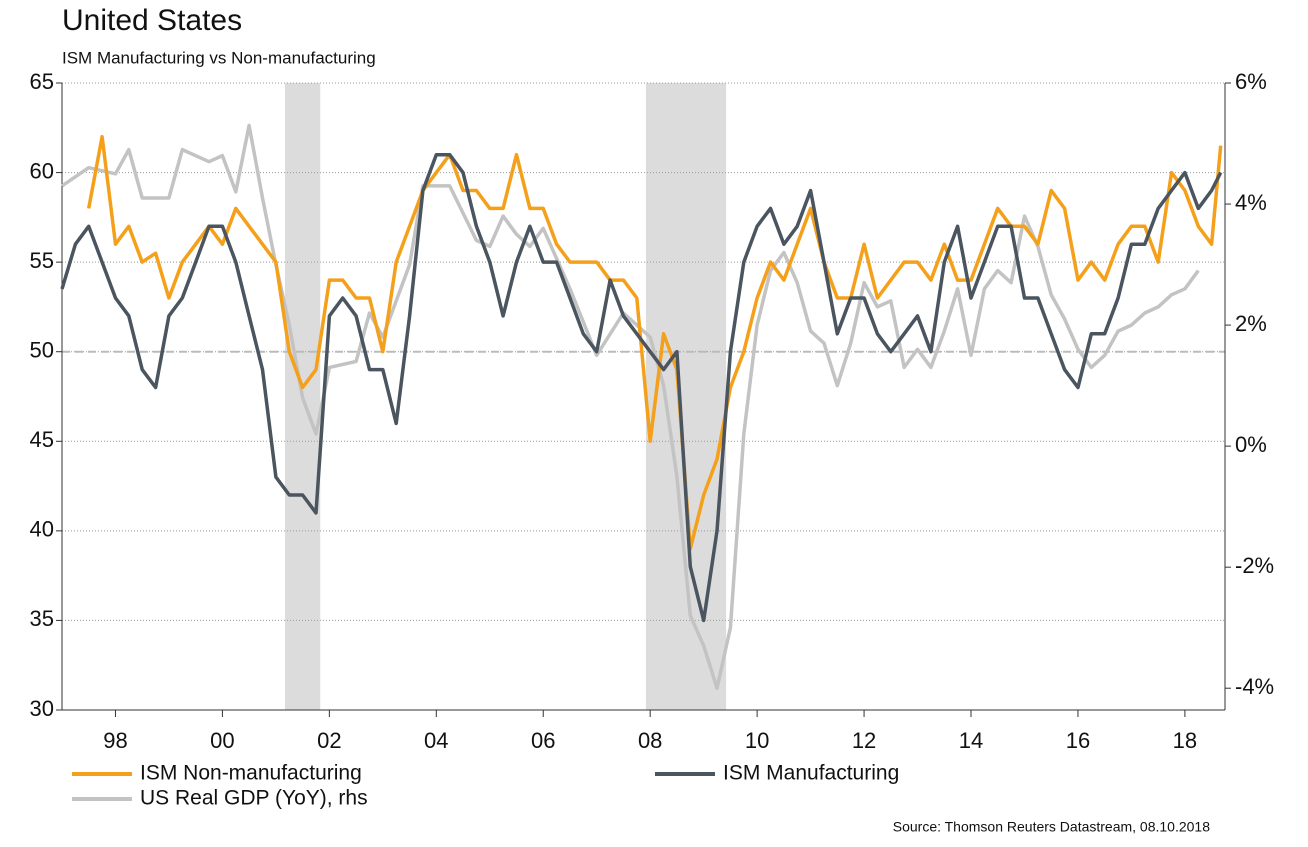 The width and height of the screenshot is (1308, 847). What do you see at coordinates (115, 740) in the screenshot?
I see `x-tick-label: 98` at bounding box center [115, 740].